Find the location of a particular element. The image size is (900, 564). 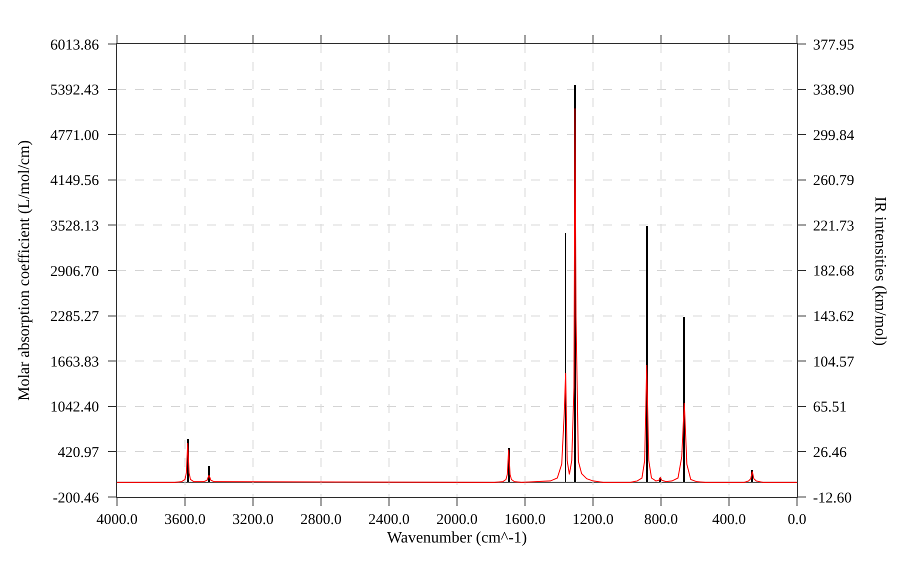

x-tick-label: 0.0 is located at coordinates (797, 520).